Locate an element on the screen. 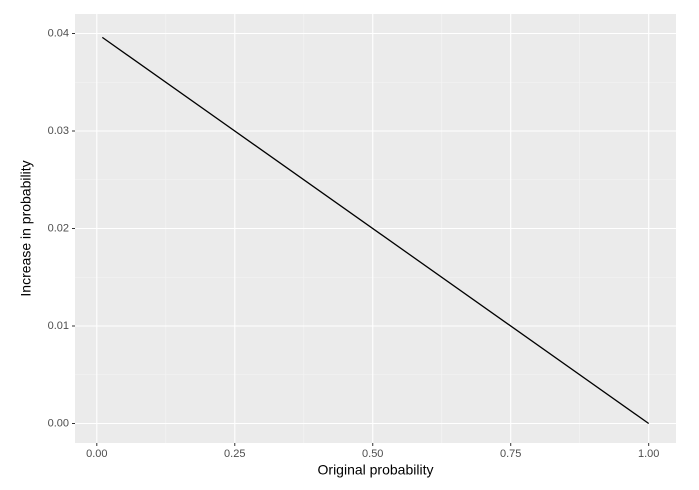 The width and height of the screenshot is (699, 490). y-tick-label: 0.03 is located at coordinates (58, 131).